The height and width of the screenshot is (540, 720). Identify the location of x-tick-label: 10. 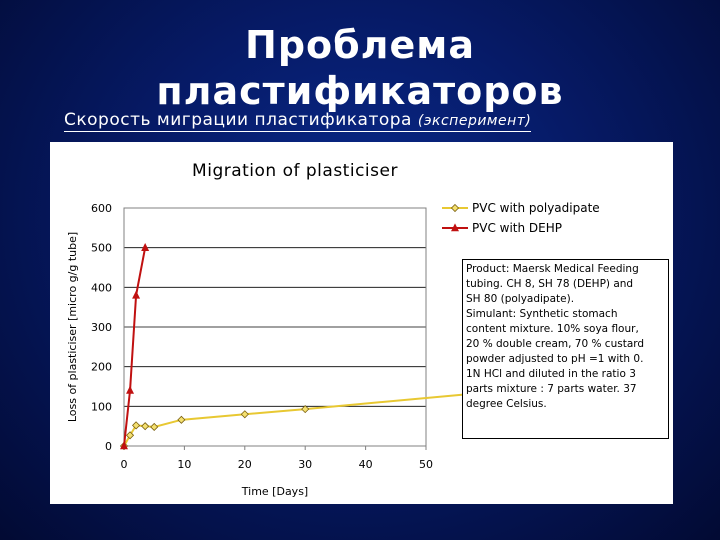
(184, 464).